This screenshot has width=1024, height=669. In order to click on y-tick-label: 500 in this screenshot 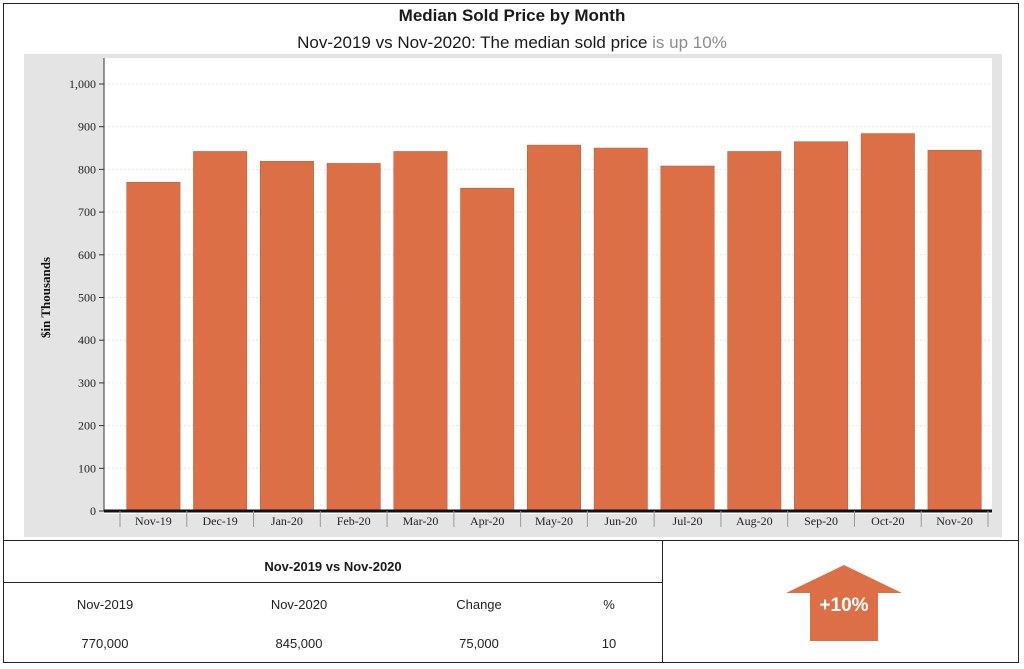, I will do `click(87, 298)`.